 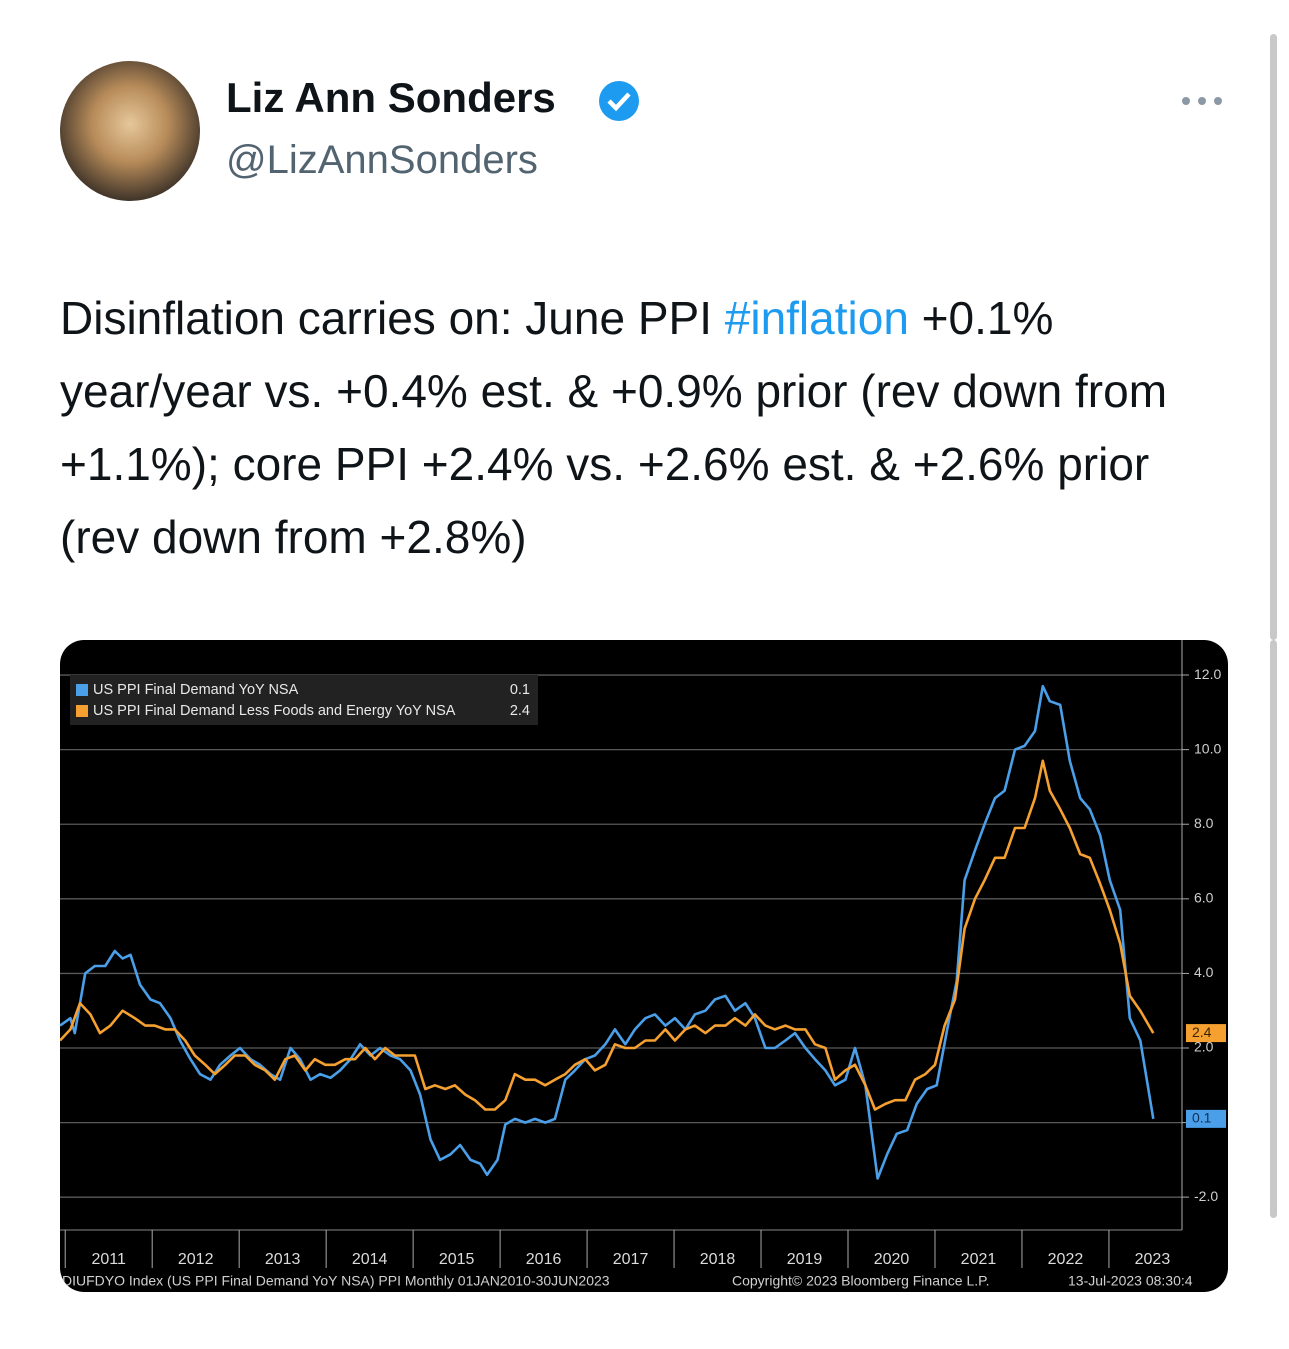 I want to click on last-value-badge: 2.4, so click(x=1206, y=1033).